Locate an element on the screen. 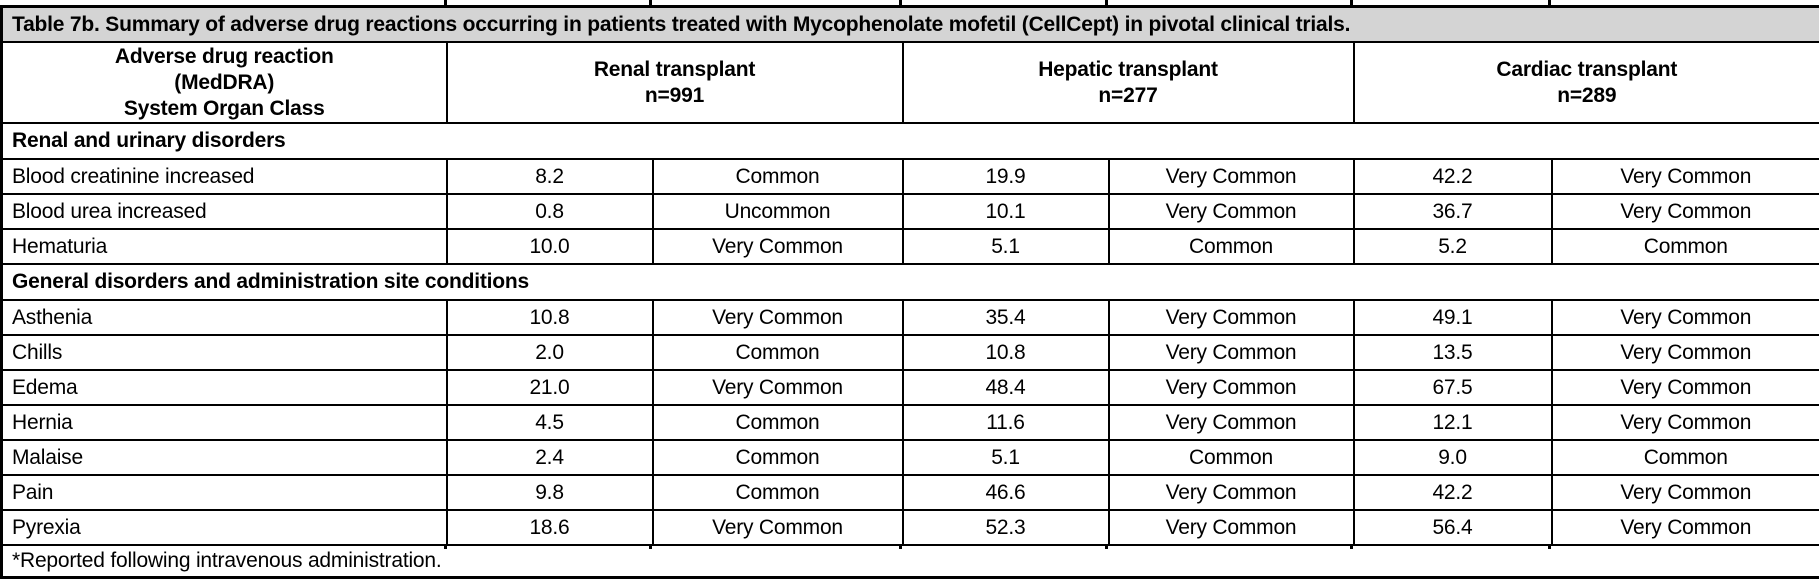 The width and height of the screenshot is (1819, 579). section-header-row: Renal and urinary disorders is located at coordinates (910, 141).